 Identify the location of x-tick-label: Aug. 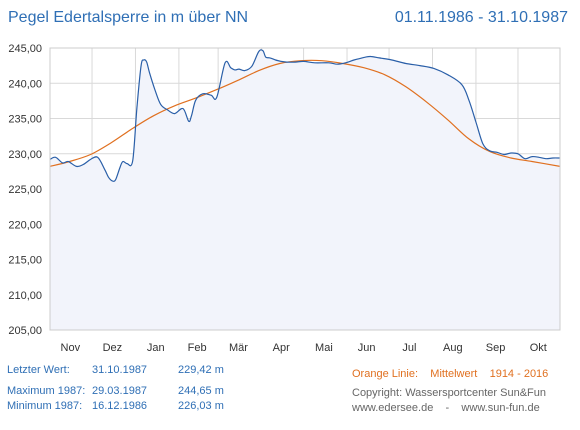
(453, 348).